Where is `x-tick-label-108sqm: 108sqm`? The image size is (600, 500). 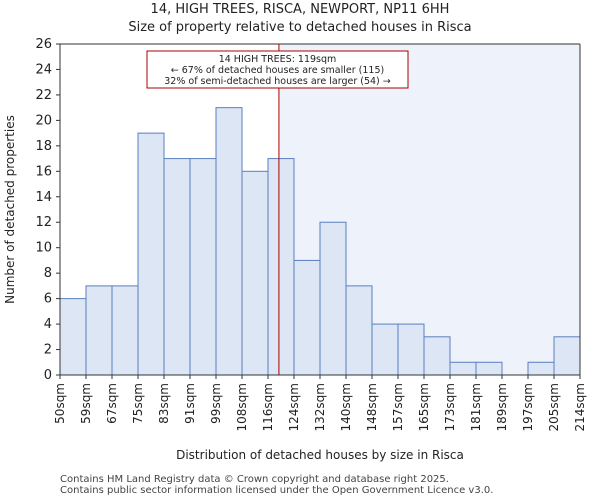
x-tick-label-108sqm: 108sqm is located at coordinates (242, 407).